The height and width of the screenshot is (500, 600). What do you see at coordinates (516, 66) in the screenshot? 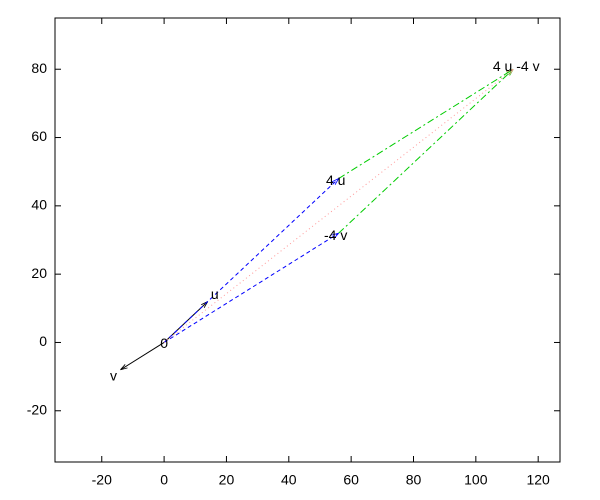
I see `point-label: 4 u -4 v` at bounding box center [516, 66].